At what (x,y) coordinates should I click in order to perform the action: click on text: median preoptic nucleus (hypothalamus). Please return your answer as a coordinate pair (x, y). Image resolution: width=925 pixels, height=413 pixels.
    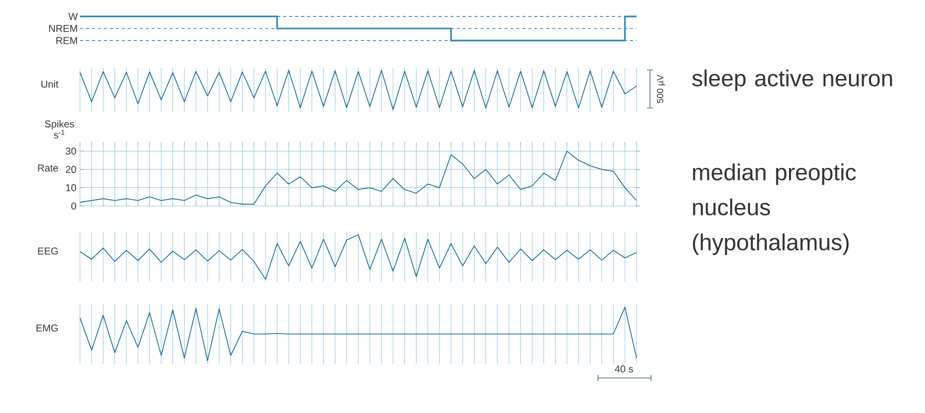
    Looking at the image, I should click on (774, 209).